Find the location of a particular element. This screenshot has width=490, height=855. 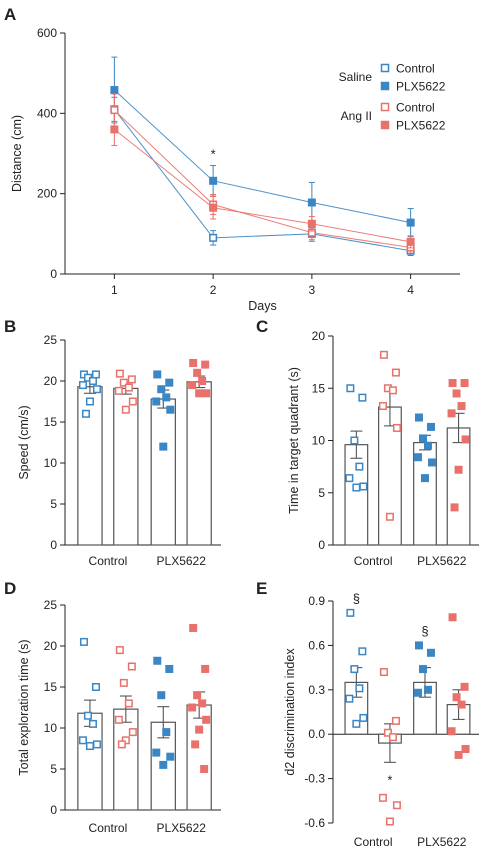

legend-group-label: Saline is located at coordinates (356, 77).